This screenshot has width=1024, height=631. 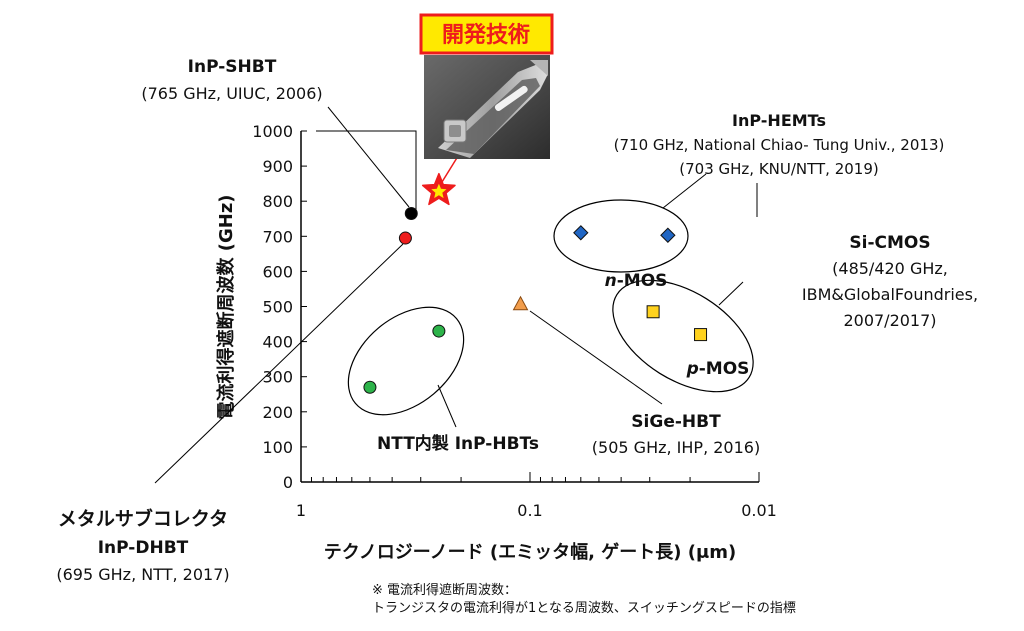 What do you see at coordinates (232, 67) in the screenshot?
I see `inp-shbt-title: InP-SHBT` at bounding box center [232, 67].